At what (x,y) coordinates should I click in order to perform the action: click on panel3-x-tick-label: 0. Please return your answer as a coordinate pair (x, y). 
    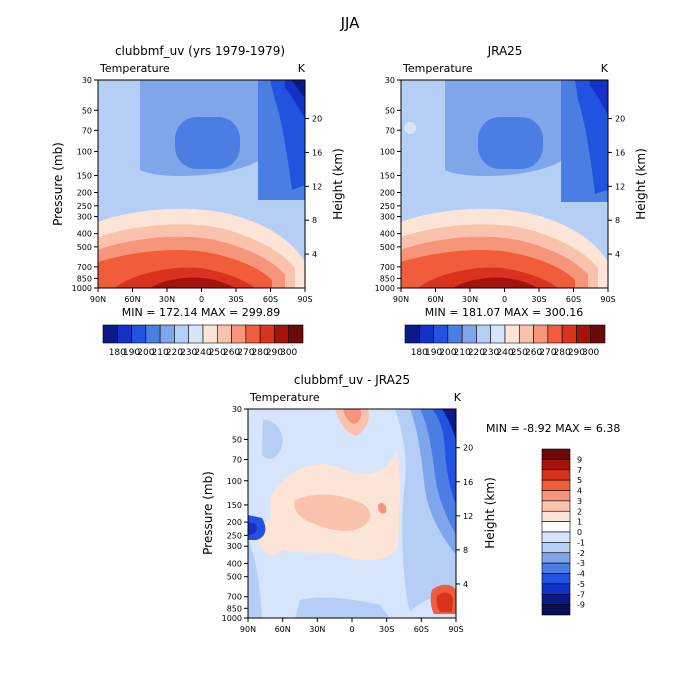
    Looking at the image, I should click on (351, 629).